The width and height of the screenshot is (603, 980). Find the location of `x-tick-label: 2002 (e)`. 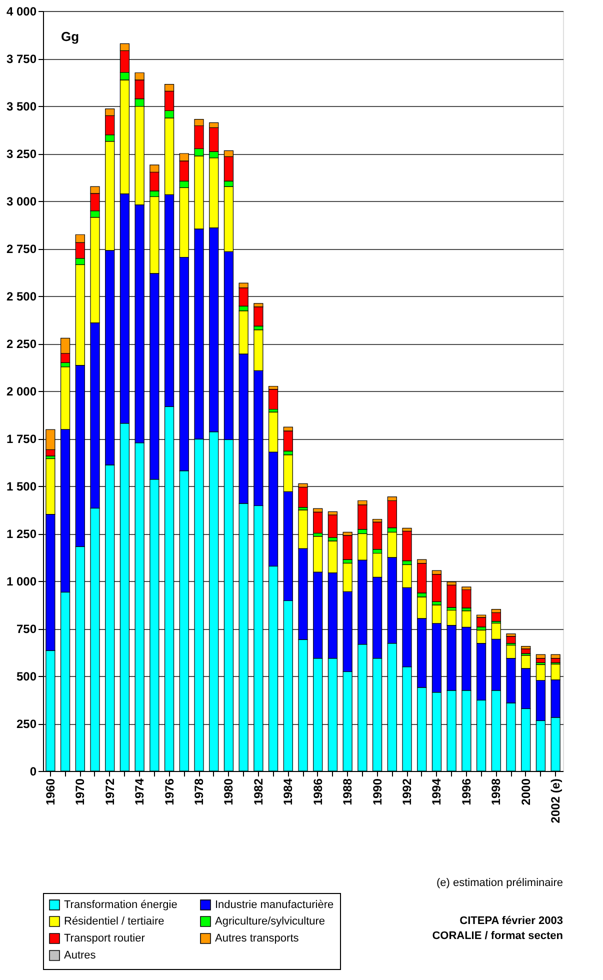

x-tick-label: 2002 (e) is located at coordinates (555, 801).